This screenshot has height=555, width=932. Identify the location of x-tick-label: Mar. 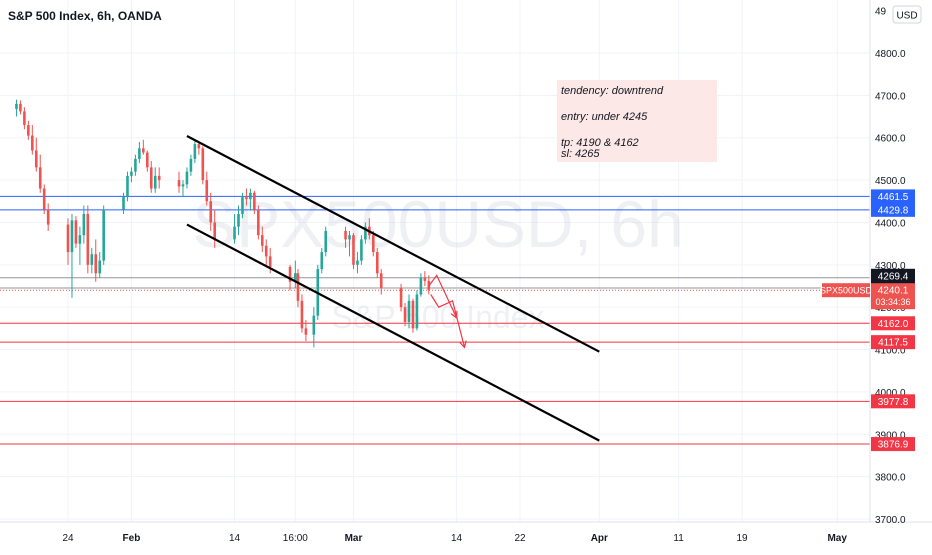
(354, 538).